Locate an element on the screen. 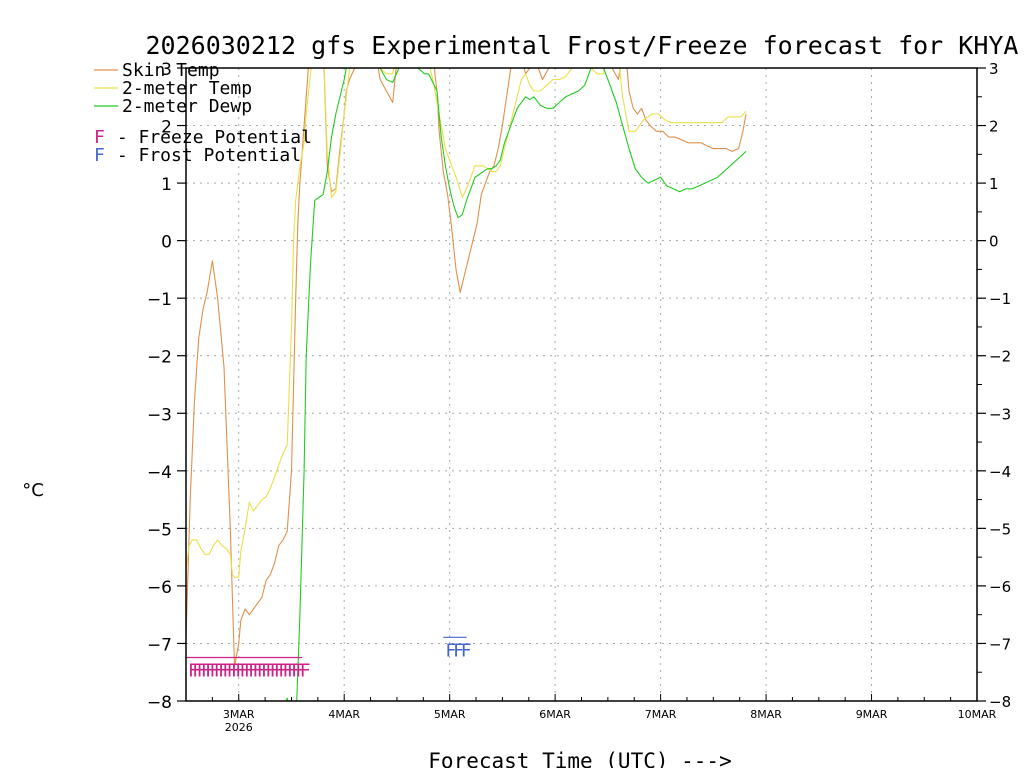 The height and width of the screenshot is (768, 1024). y-tick-label-right: −7 is located at coordinates (1000, 644).